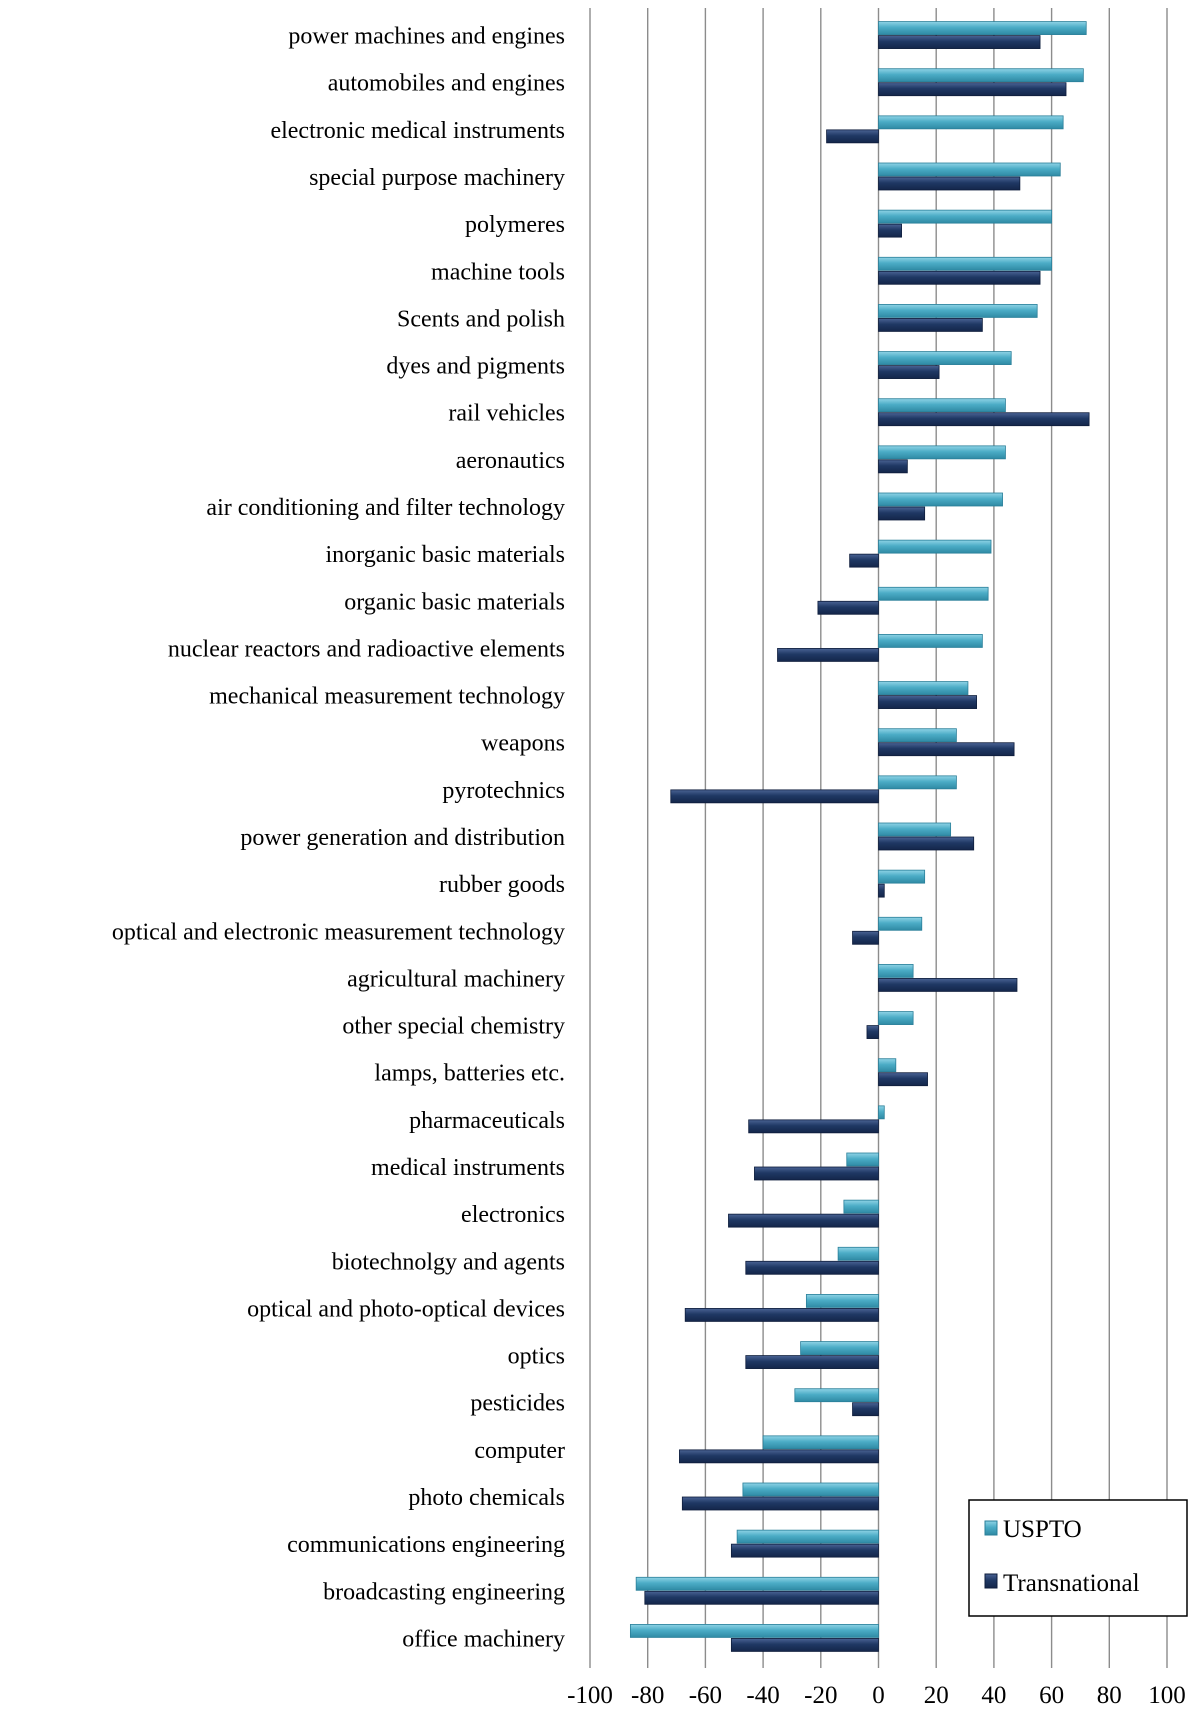 This screenshot has width=1202, height=1715. I want to click on x-tick-label-2: -60, so click(705, 1695).